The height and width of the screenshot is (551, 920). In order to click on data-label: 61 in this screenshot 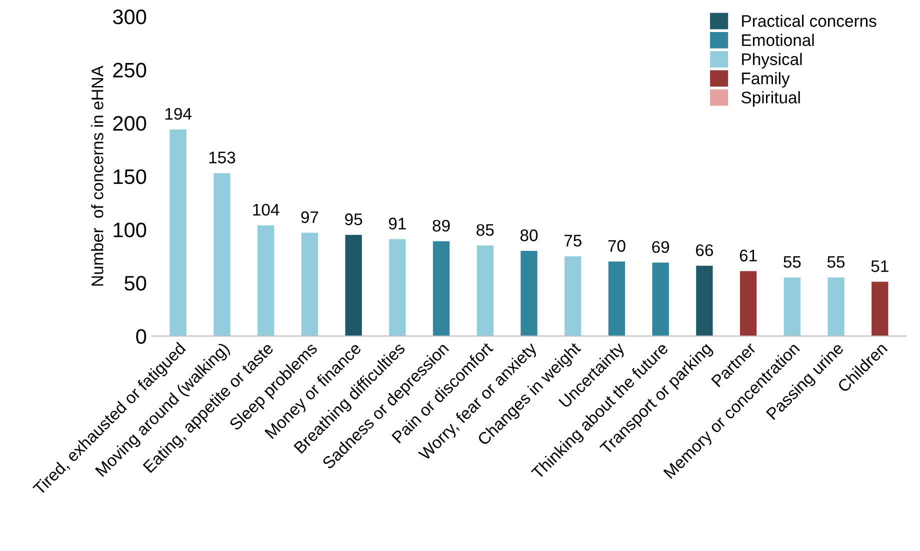, I will do `click(748, 256)`.